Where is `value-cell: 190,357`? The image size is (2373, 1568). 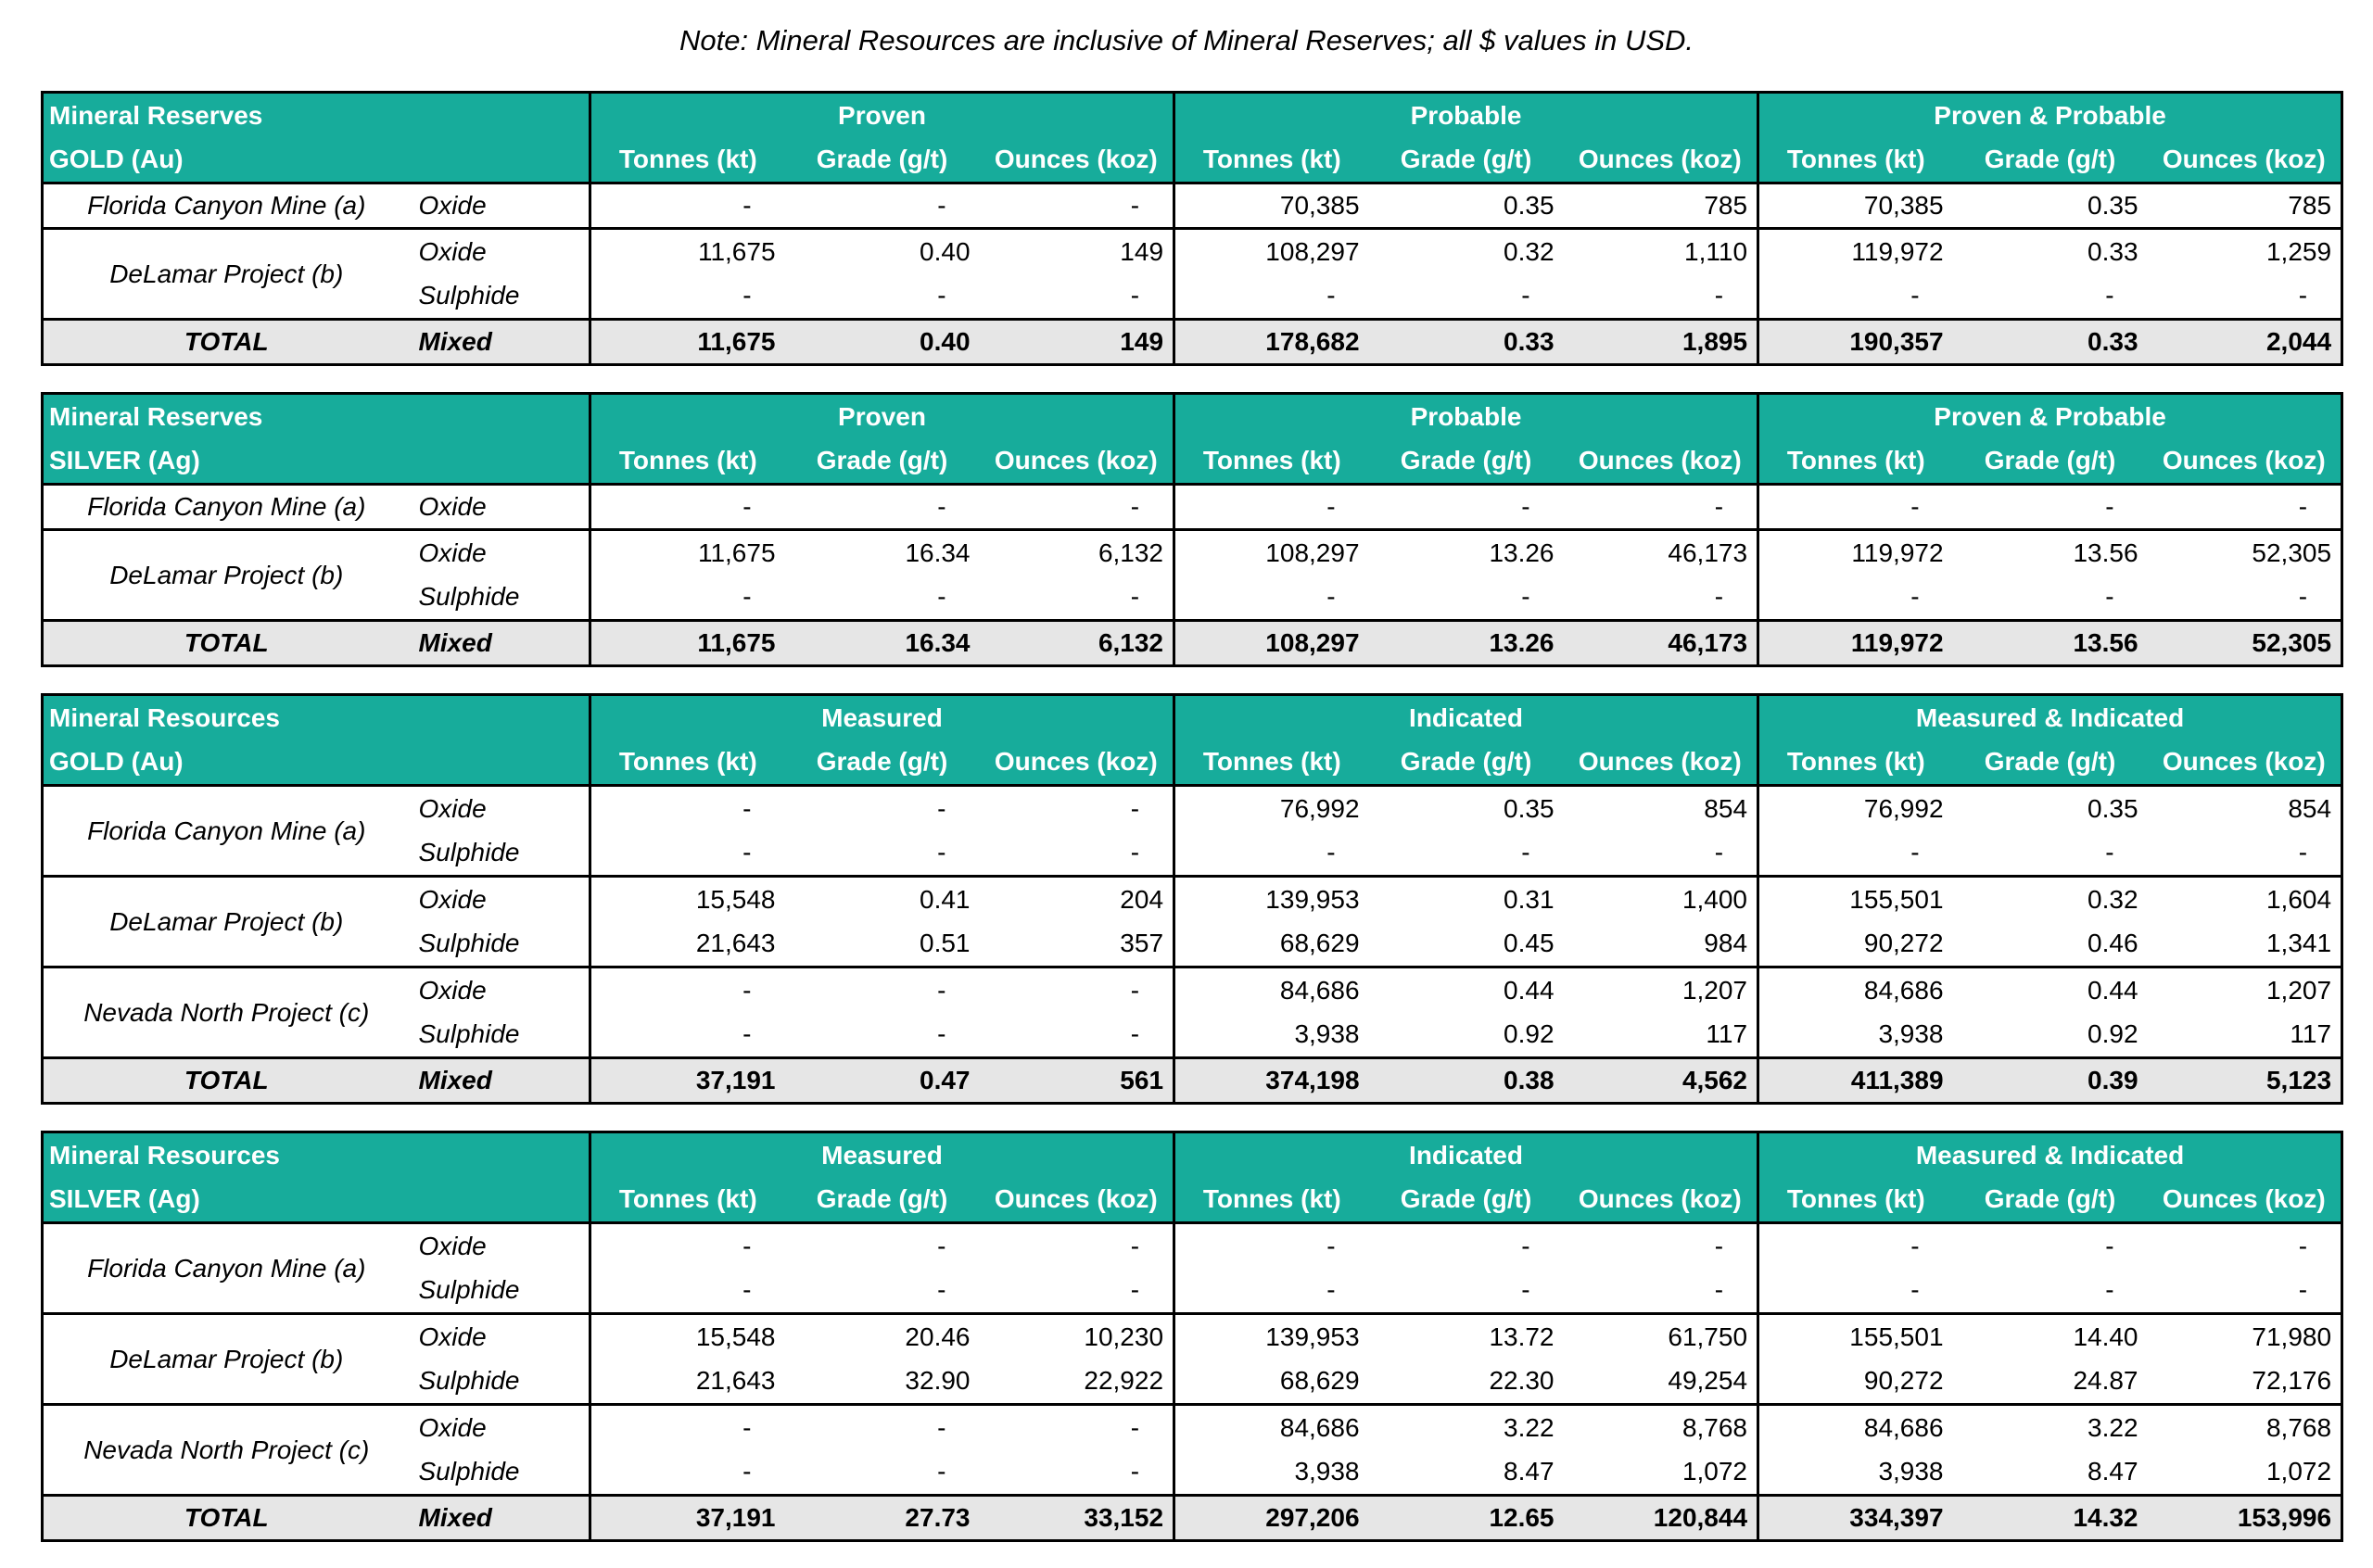 value-cell: 190,357 is located at coordinates (1856, 341).